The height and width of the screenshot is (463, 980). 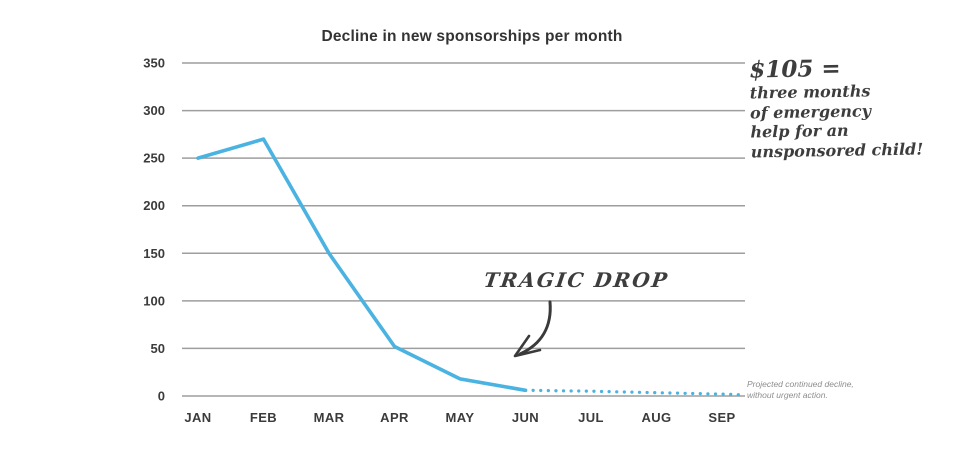 I want to click on y-axis-tick-label: 350, so click(x=154, y=63).